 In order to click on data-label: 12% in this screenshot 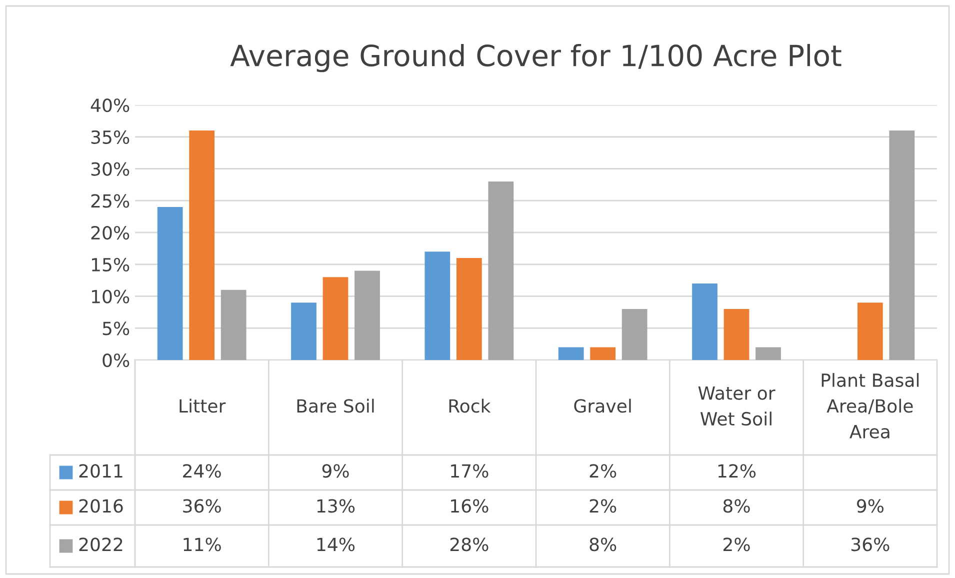, I will do `click(737, 471)`.